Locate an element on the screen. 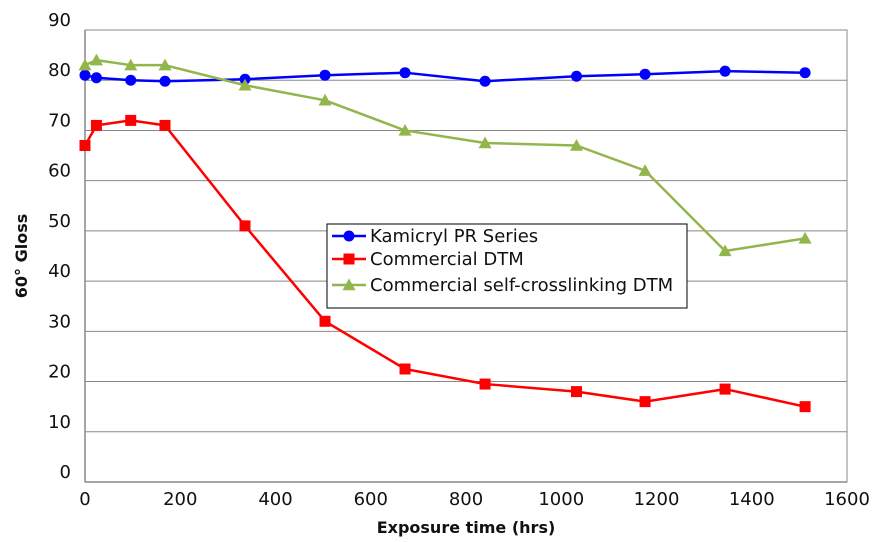 This screenshot has height=542, width=883. y-tick-label: 40 is located at coordinates (59, 271).